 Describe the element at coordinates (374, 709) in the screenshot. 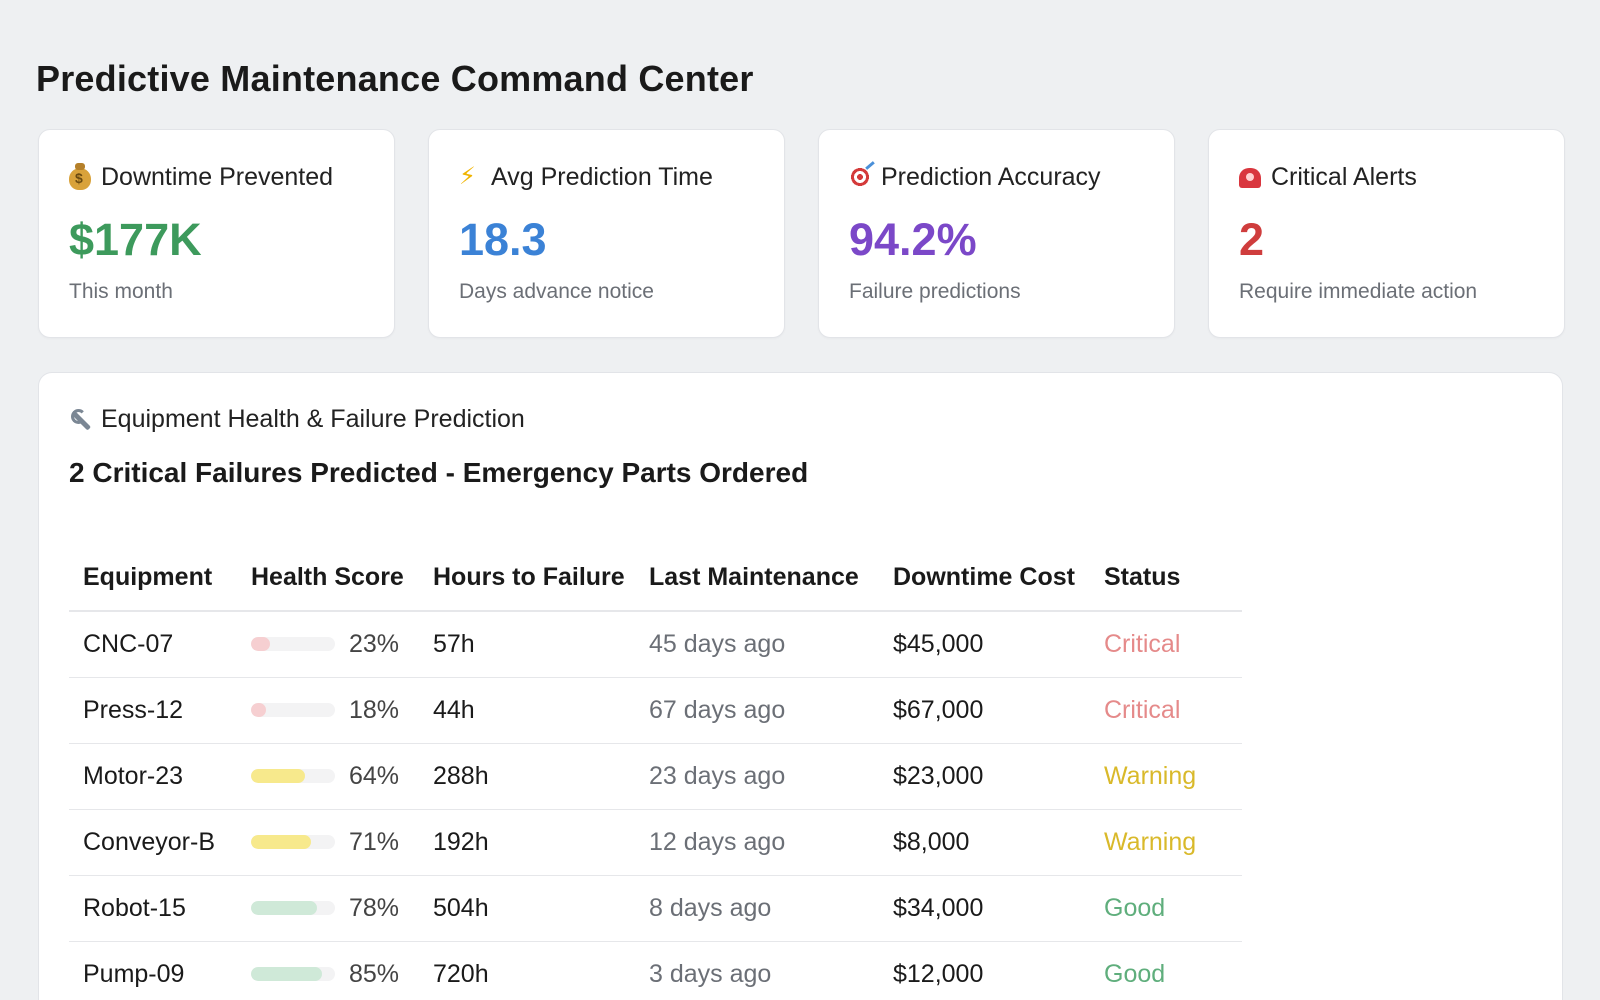

I see `health-score-value: 18%` at that location.